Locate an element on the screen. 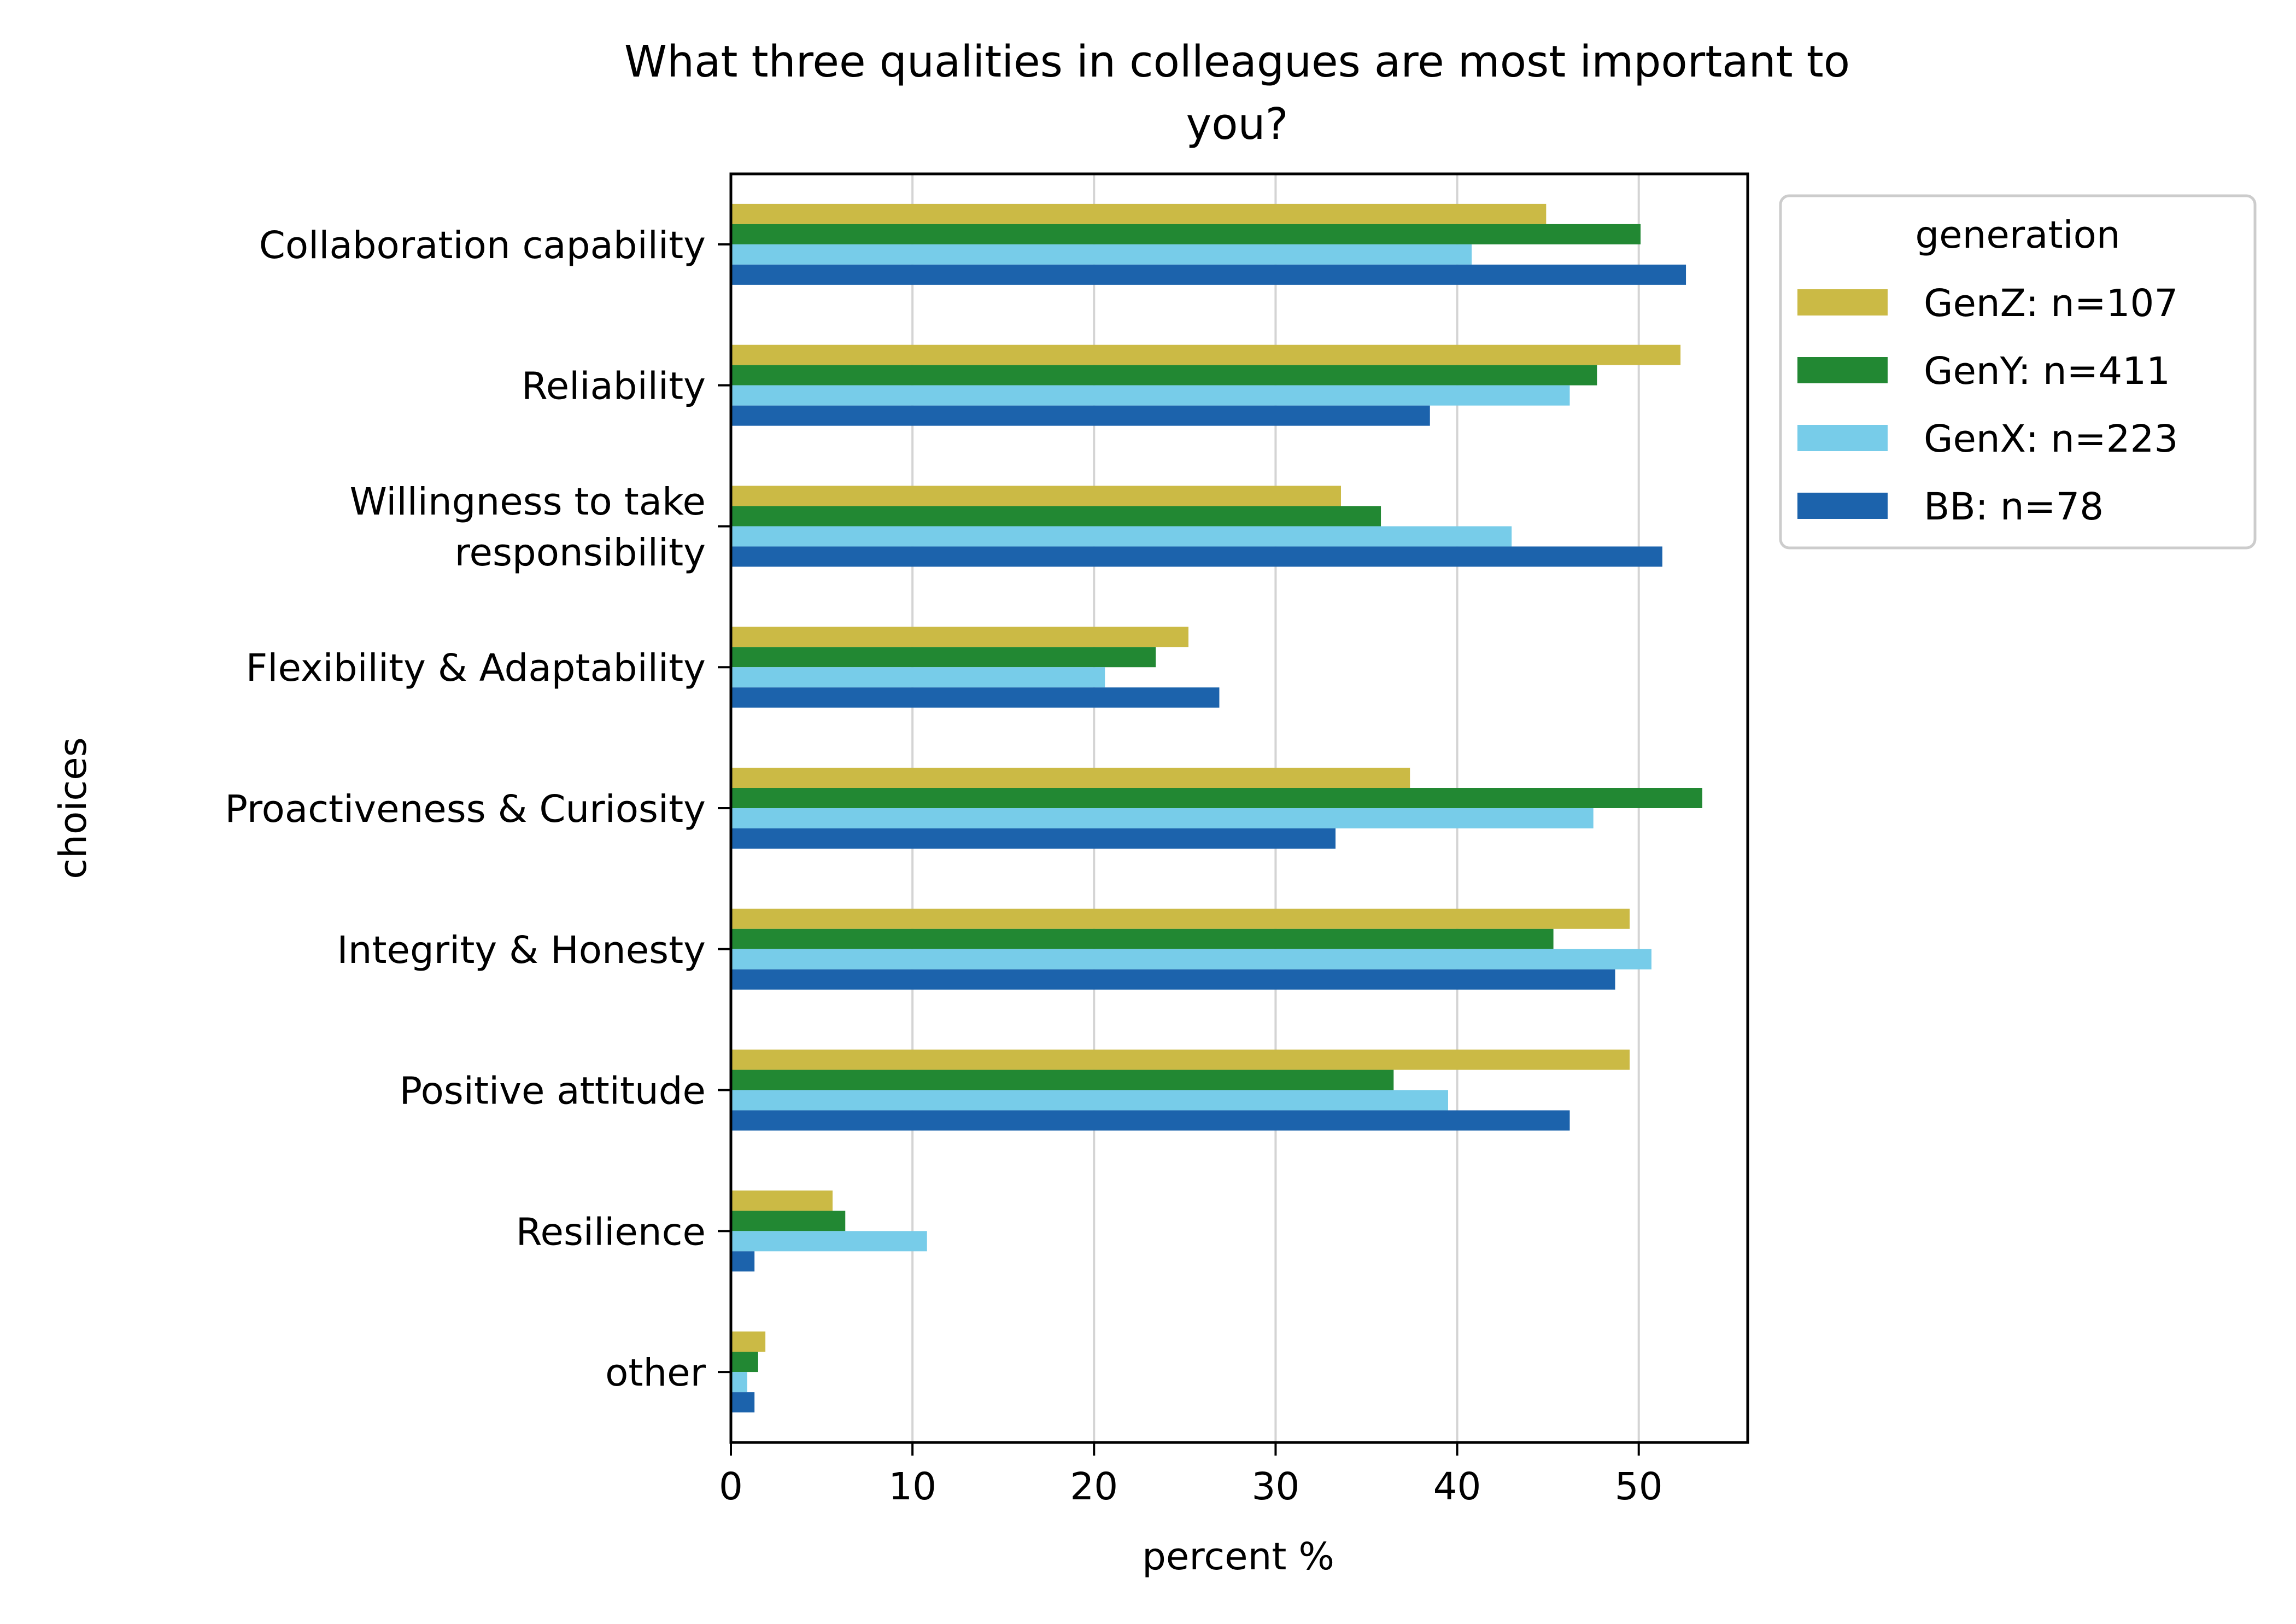  y-tick-label: Positive attitude is located at coordinates (552, 1091).